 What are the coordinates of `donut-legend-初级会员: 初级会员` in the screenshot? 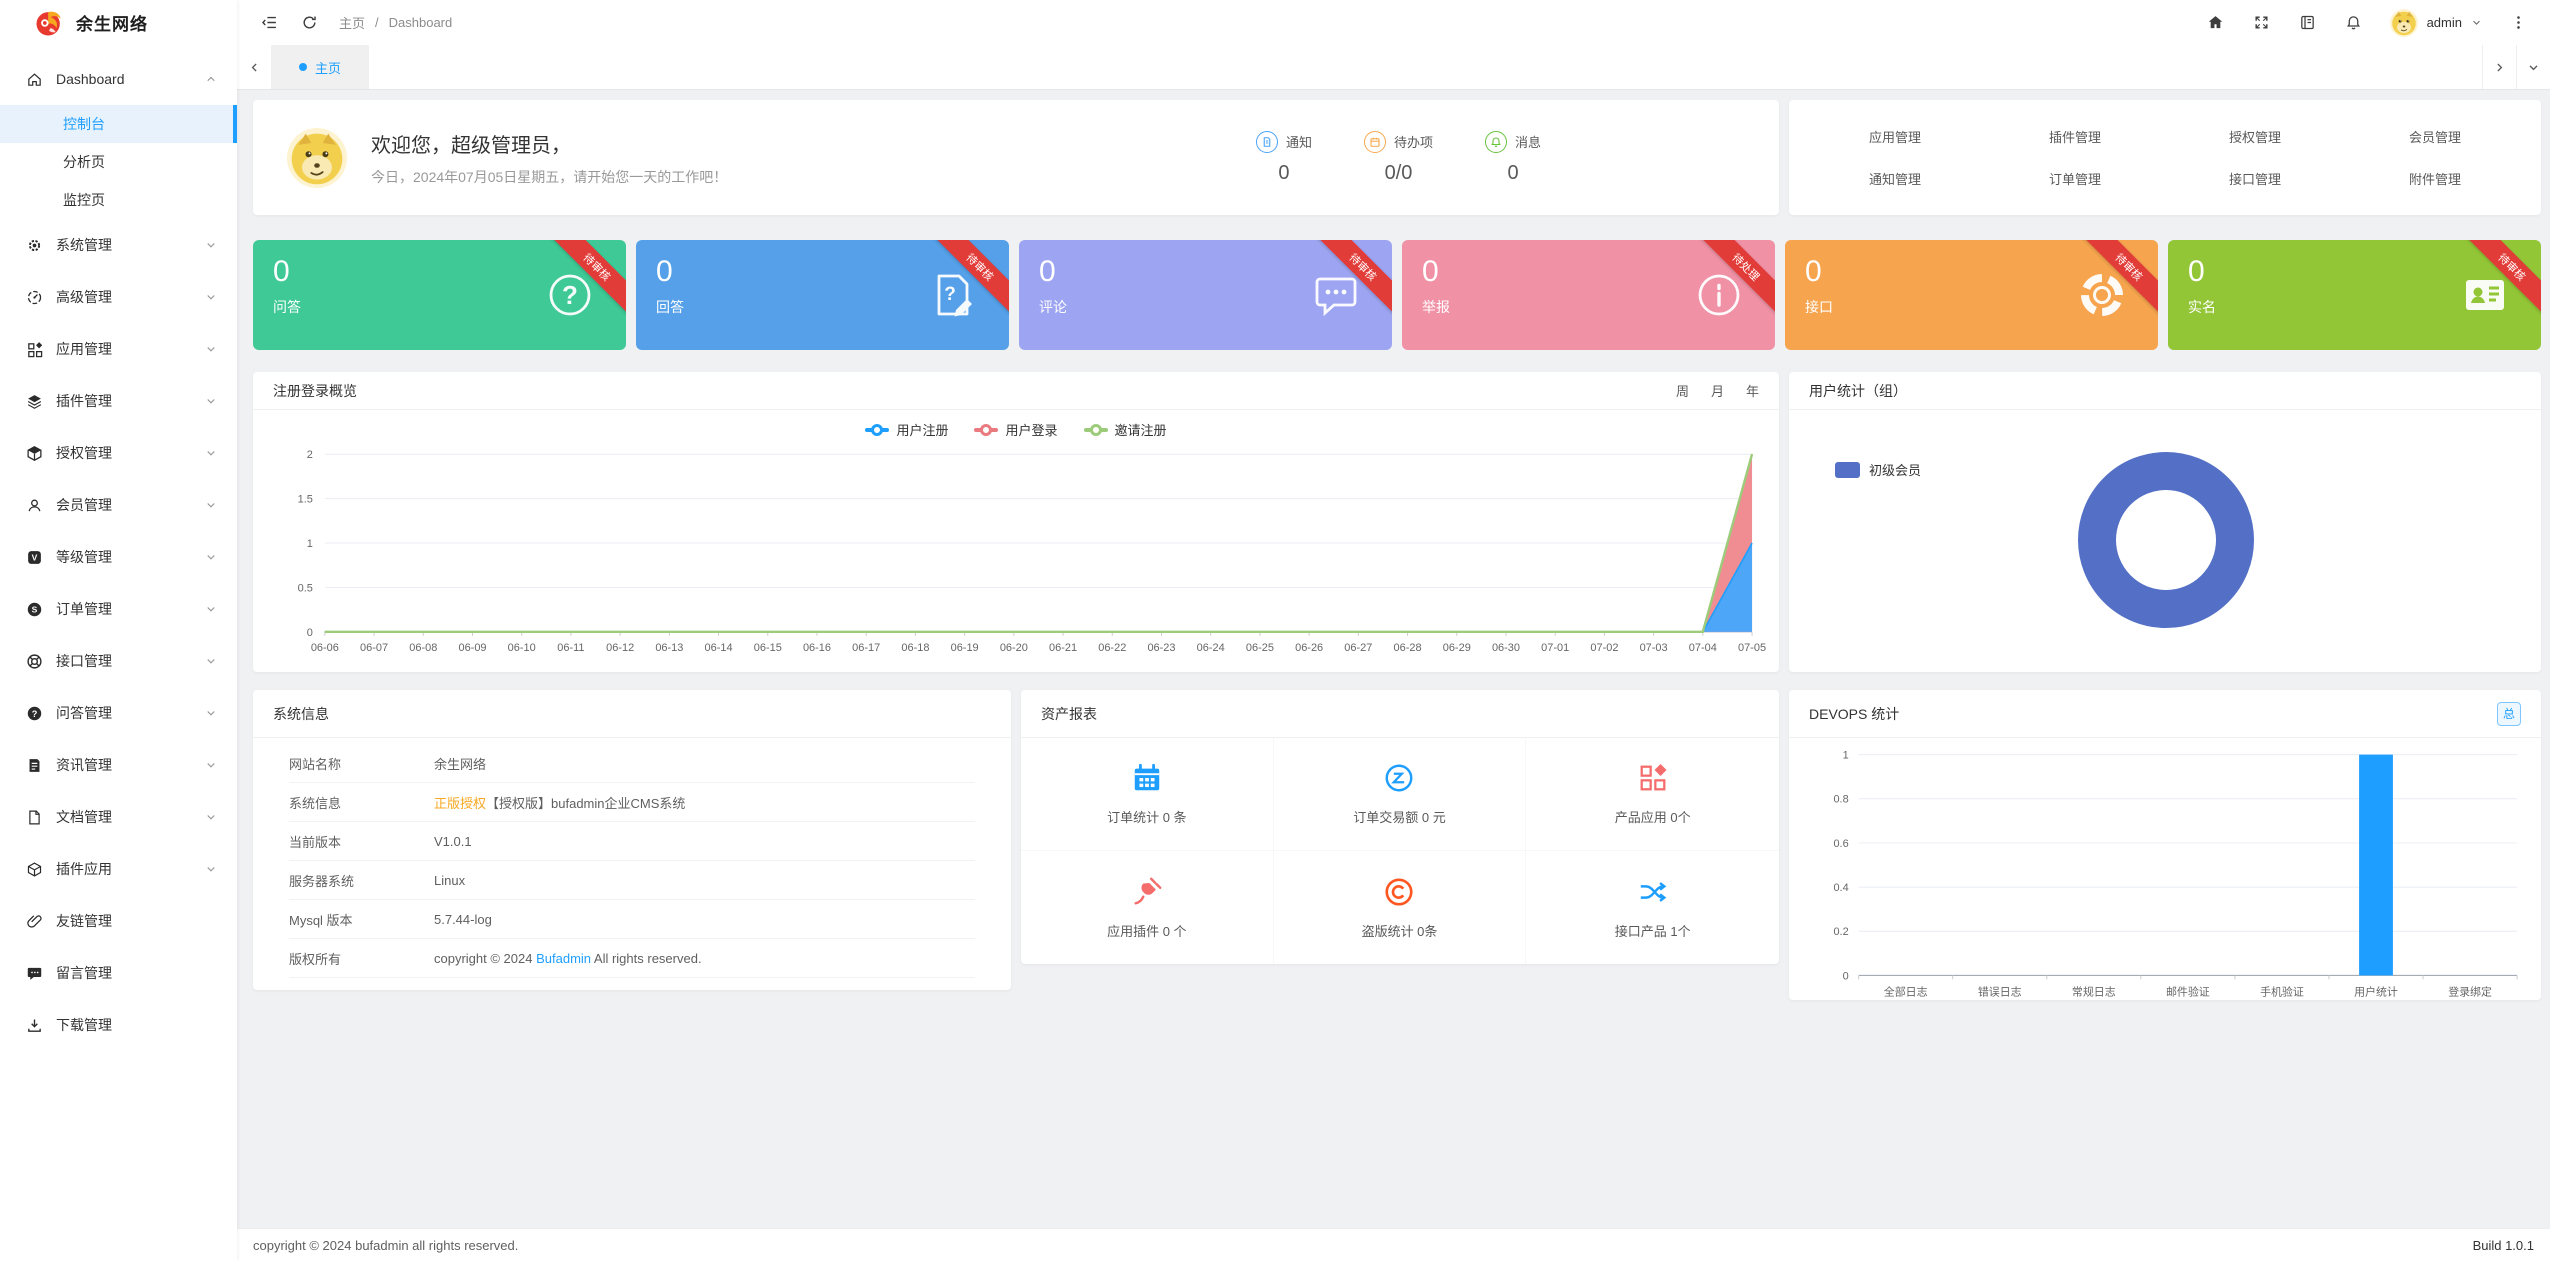 It's located at (1878, 469).